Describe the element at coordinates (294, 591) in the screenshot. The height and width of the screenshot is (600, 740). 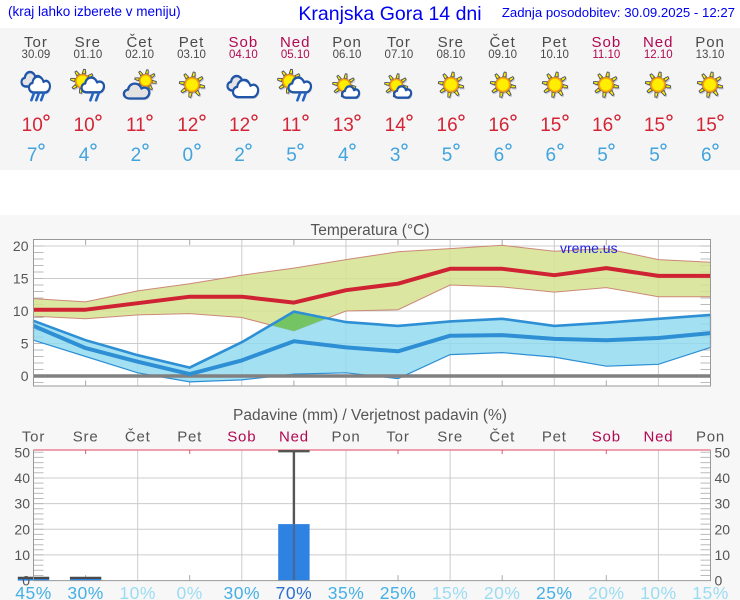
I see `svg-text: 70%` at that location.